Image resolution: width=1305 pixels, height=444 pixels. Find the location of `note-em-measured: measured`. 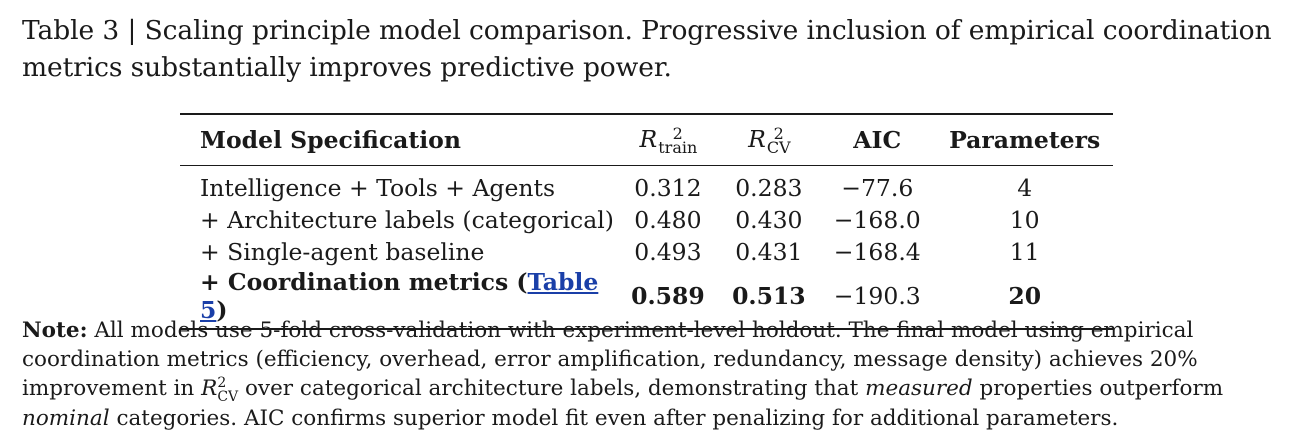

note-em-measured: measured is located at coordinates (919, 388).